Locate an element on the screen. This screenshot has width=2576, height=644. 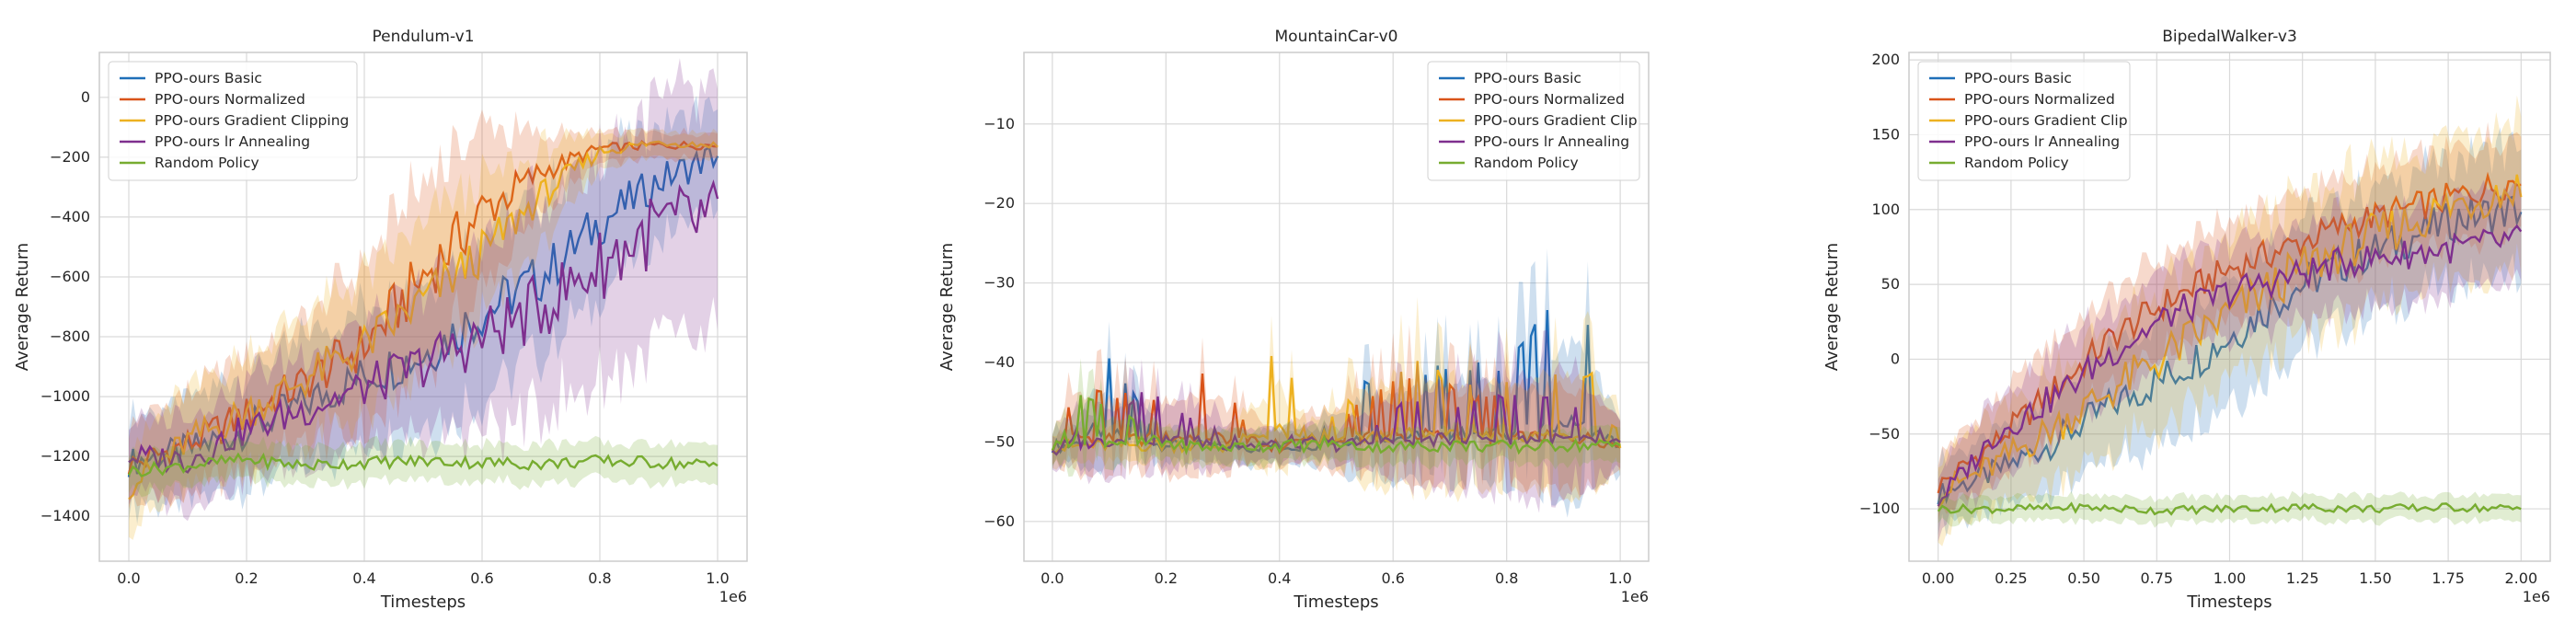
x-tick-label: 1.00 is located at coordinates (2230, 578).